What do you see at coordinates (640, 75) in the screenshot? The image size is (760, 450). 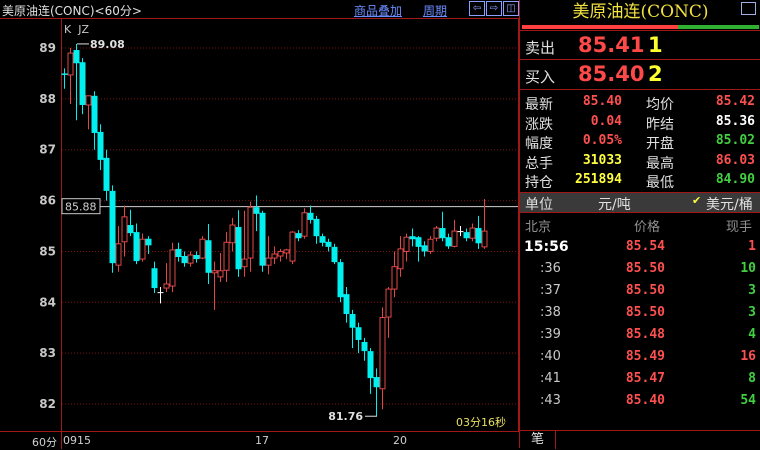 I see `bid-row: 买入 85.40 2` at bounding box center [640, 75].